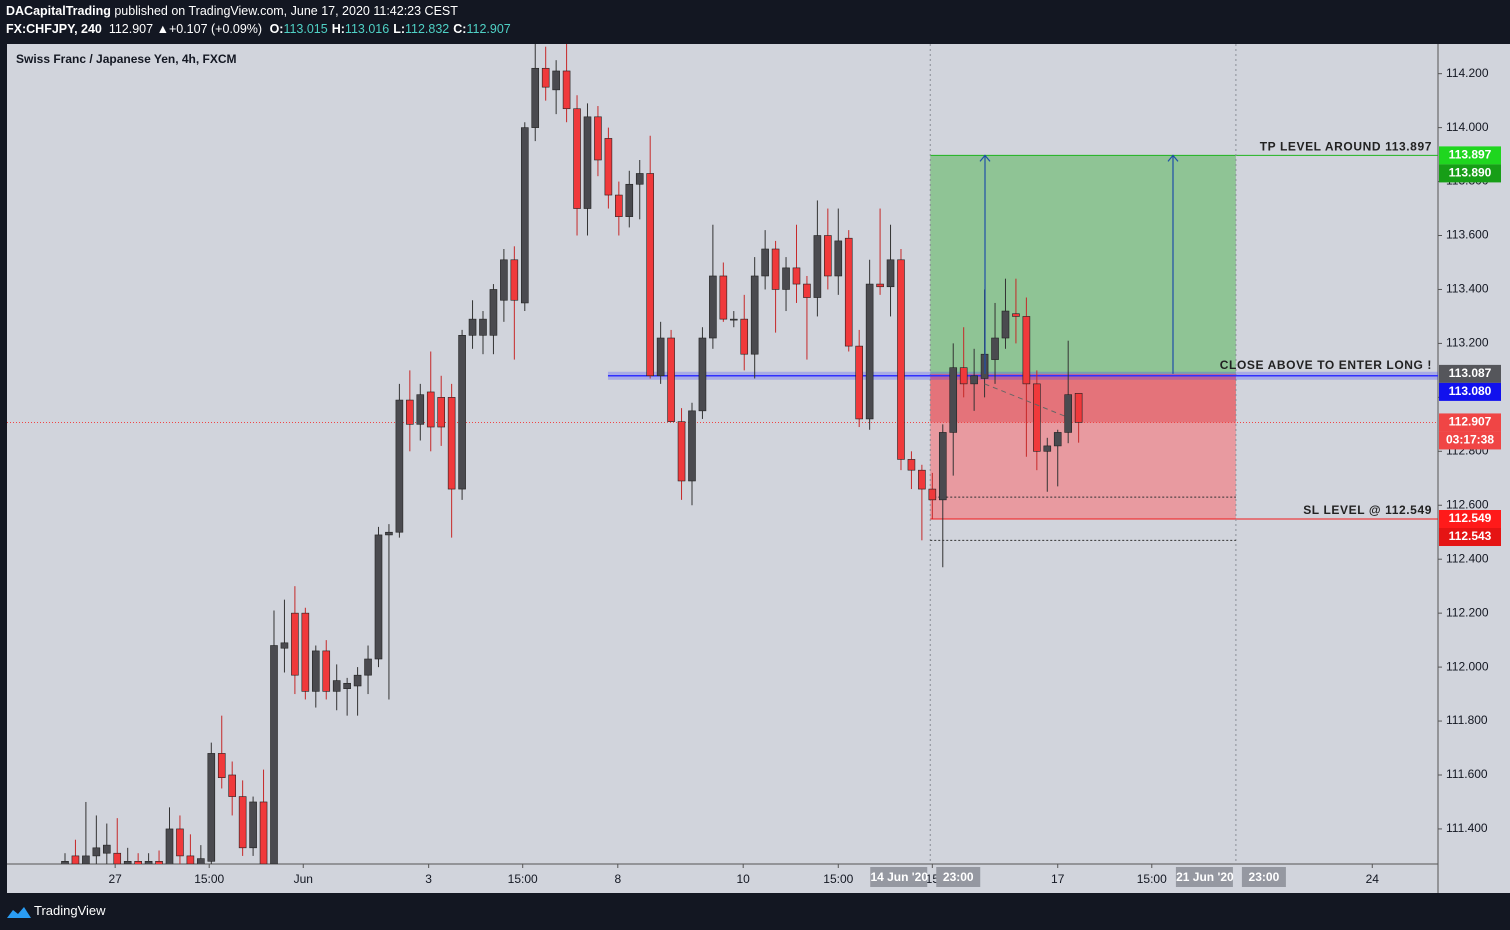  Describe the element at coordinates (460, 29) in the screenshot. I see `ohlc-label: C:` at that location.